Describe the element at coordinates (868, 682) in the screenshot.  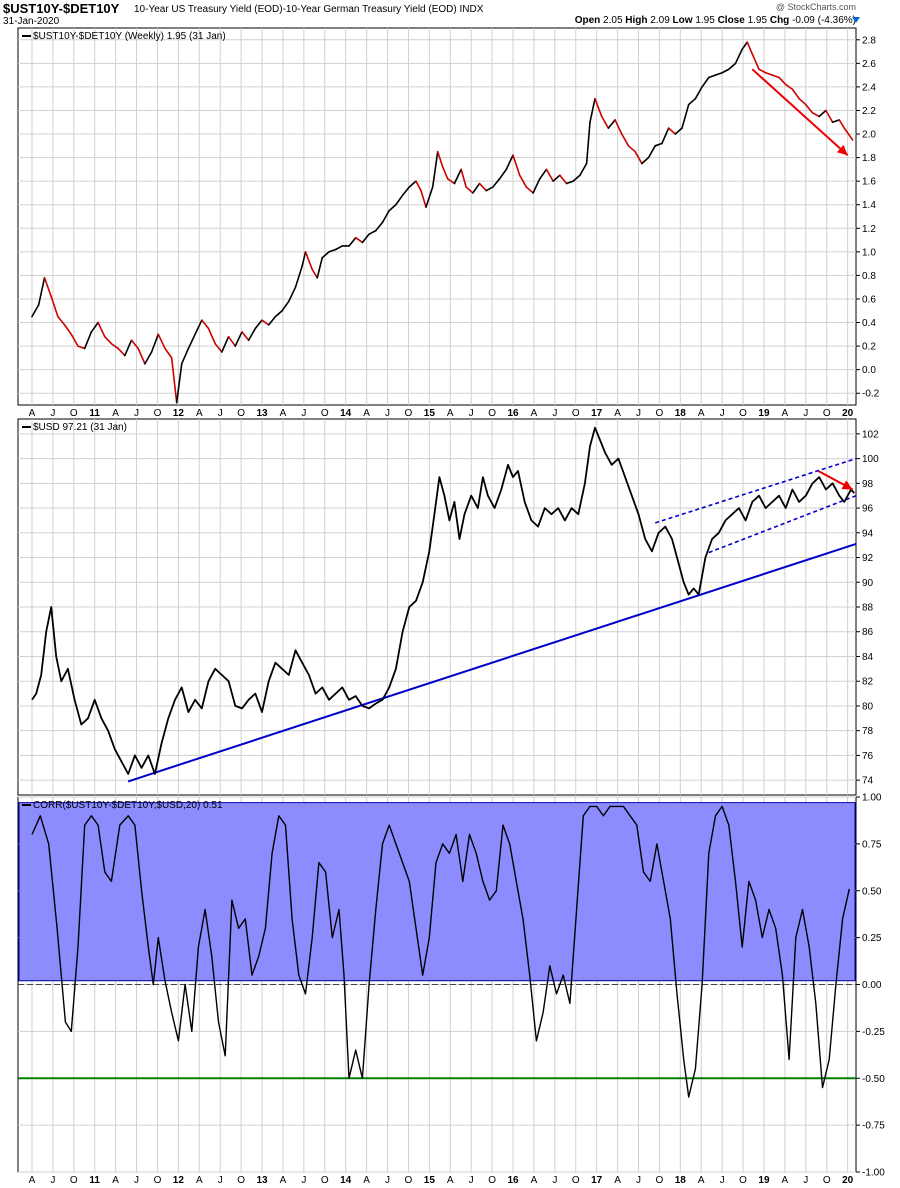
I see `panel-2-y-tick-label: 82` at that location.